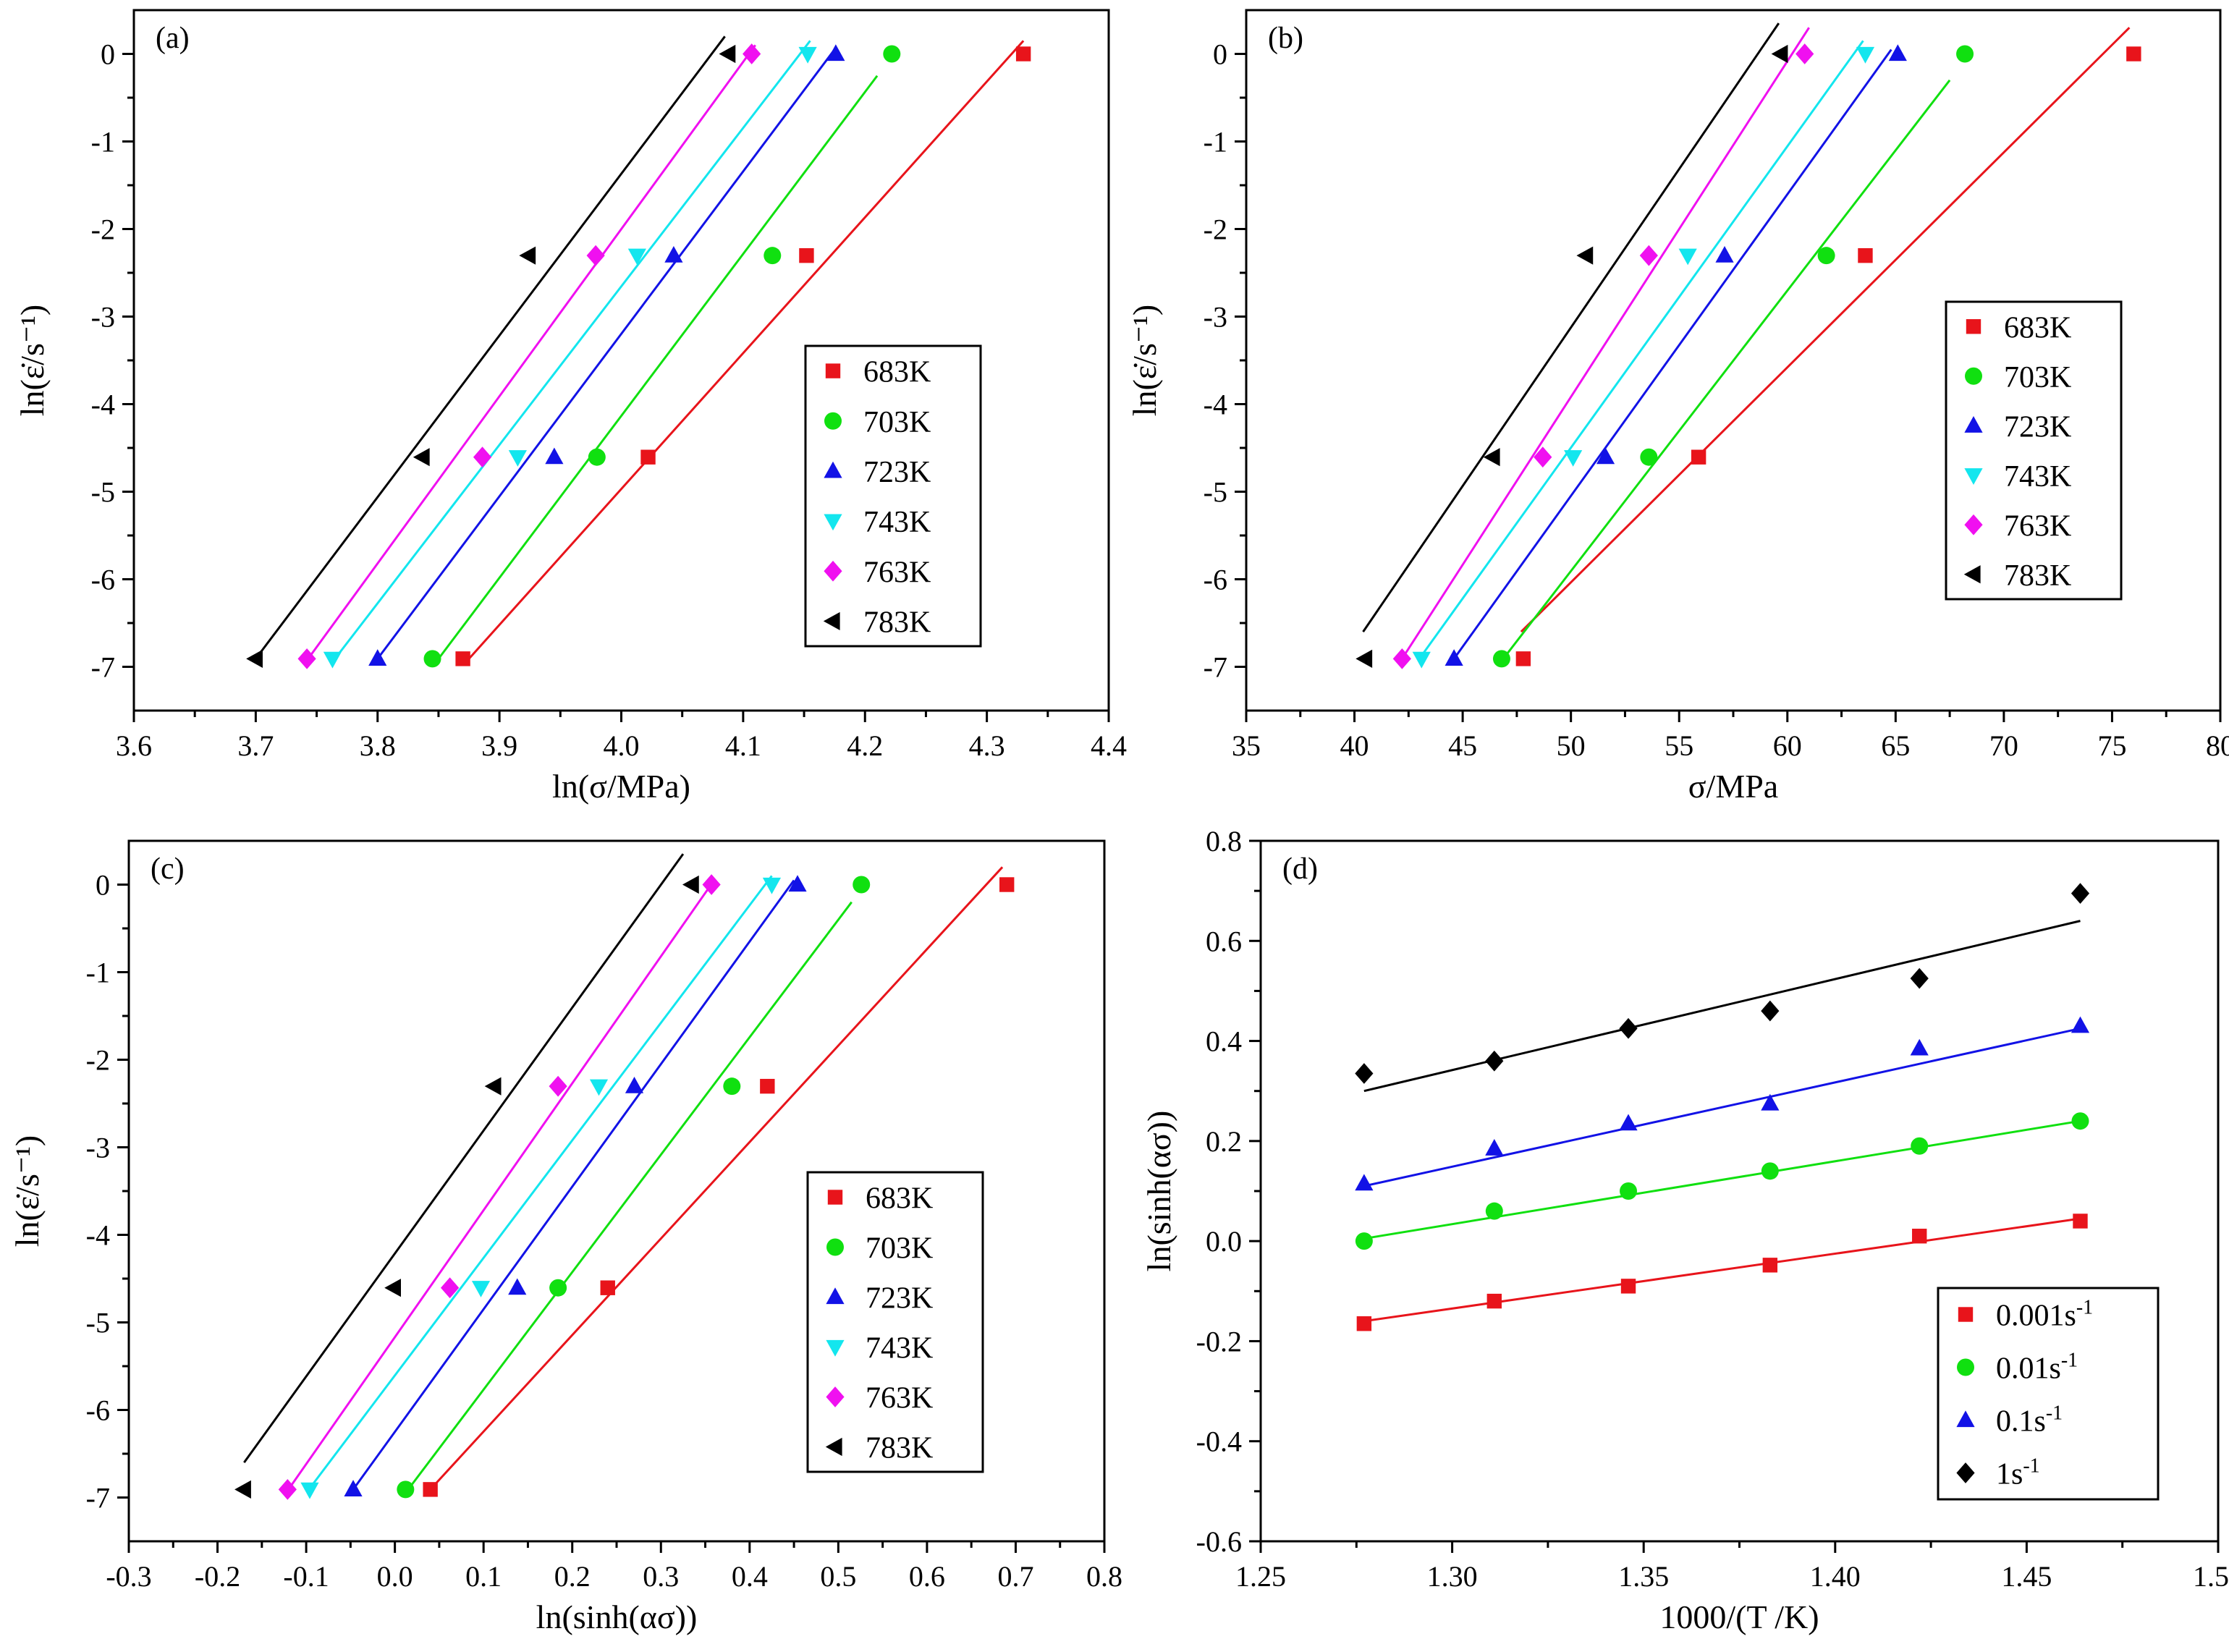 Image resolution: width=2229 pixels, height=1652 pixels. What do you see at coordinates (1216, 667) in the screenshot?
I see `y-tick-label: -7` at bounding box center [1216, 667].